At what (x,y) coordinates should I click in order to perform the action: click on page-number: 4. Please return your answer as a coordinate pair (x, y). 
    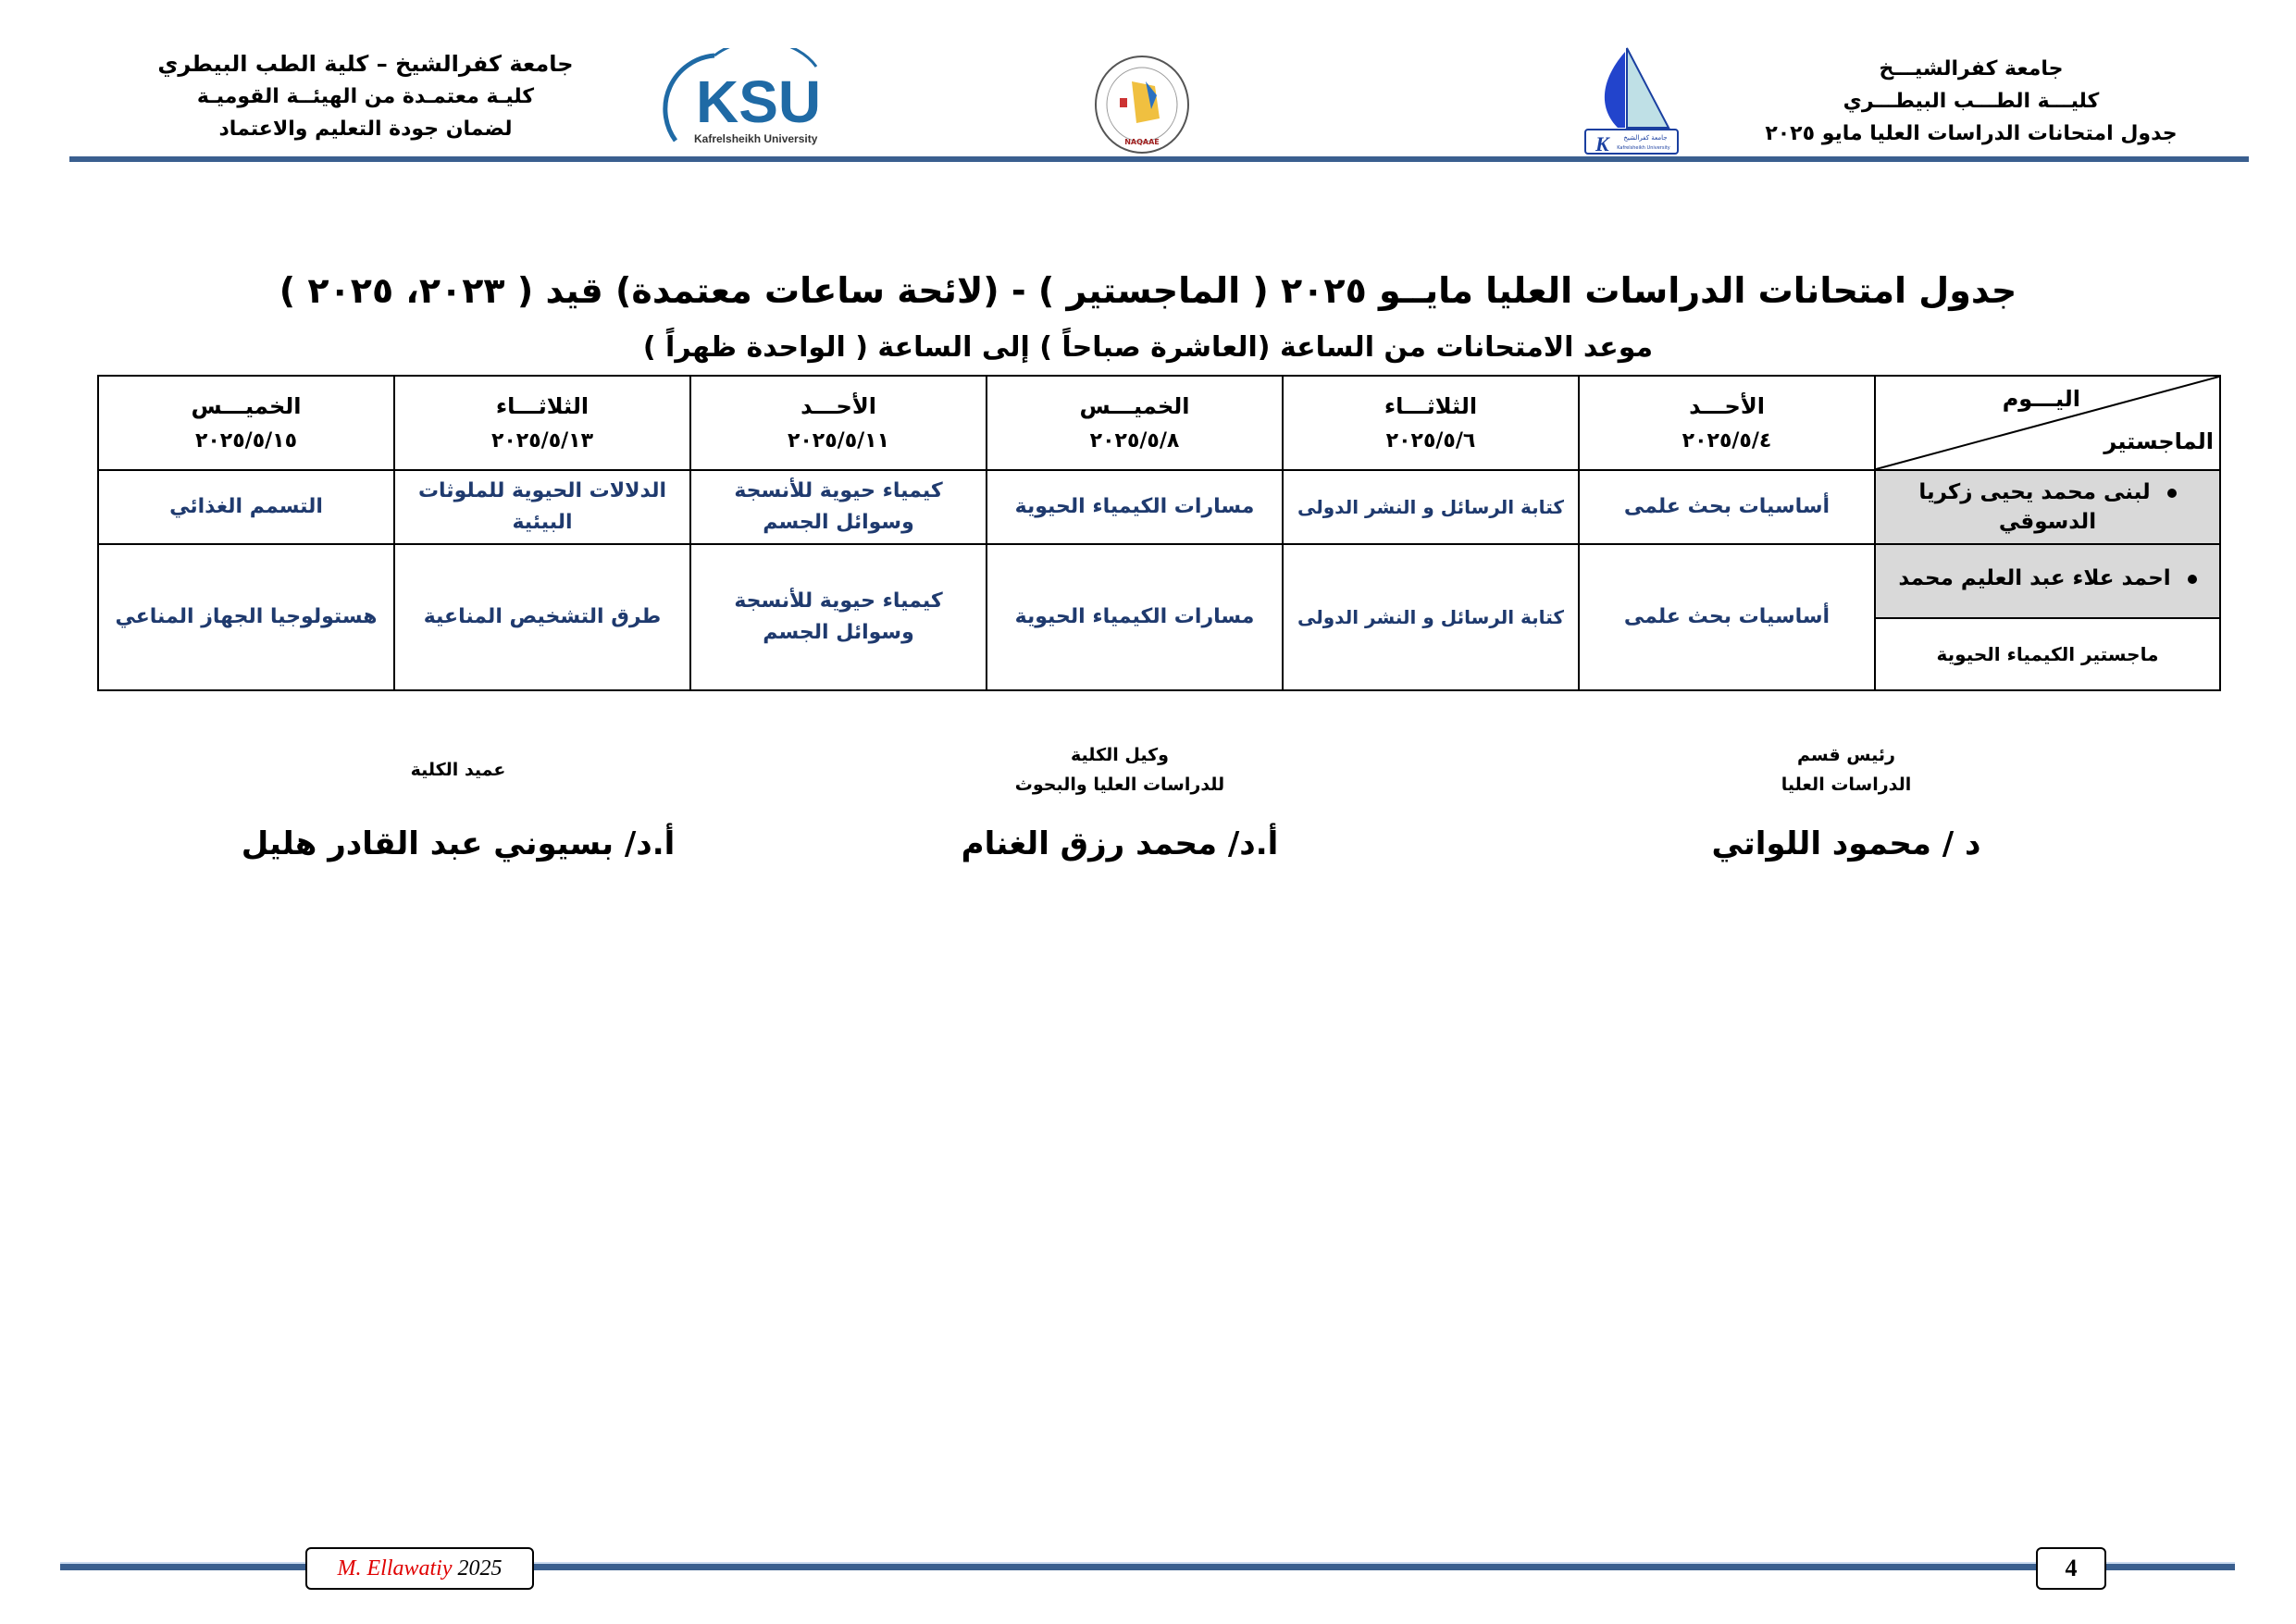
    Looking at the image, I should click on (2072, 1568).